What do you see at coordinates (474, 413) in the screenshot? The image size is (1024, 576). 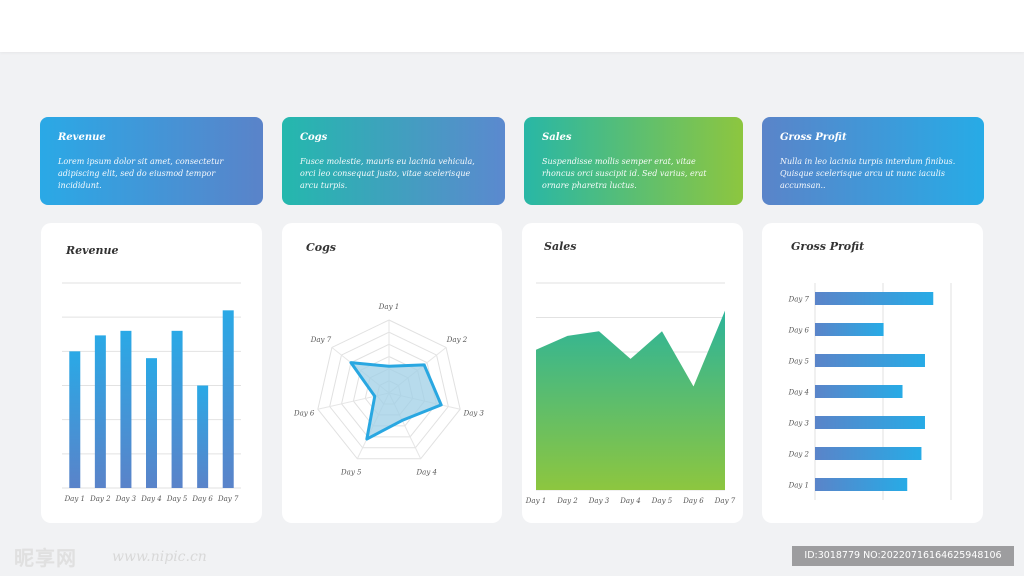 I see `axis-label: Day 3` at bounding box center [474, 413].